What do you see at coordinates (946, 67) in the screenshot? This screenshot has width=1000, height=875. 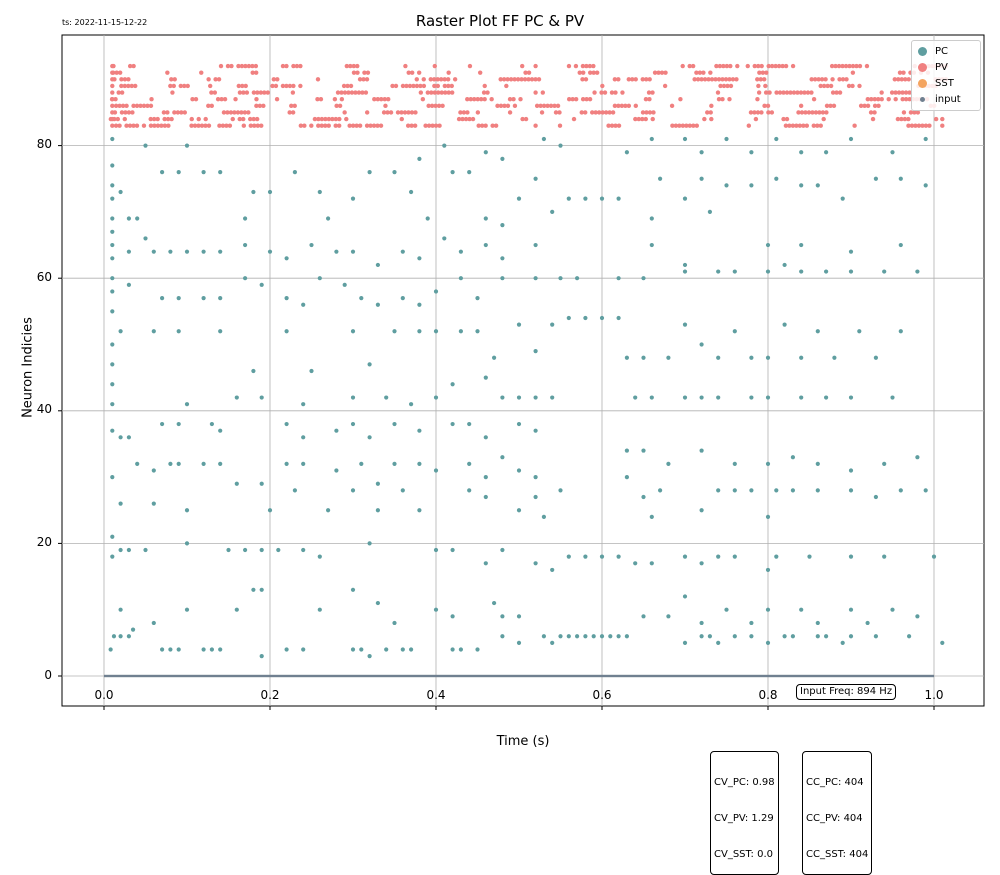 I see `legend-item-pv: PV` at bounding box center [946, 67].